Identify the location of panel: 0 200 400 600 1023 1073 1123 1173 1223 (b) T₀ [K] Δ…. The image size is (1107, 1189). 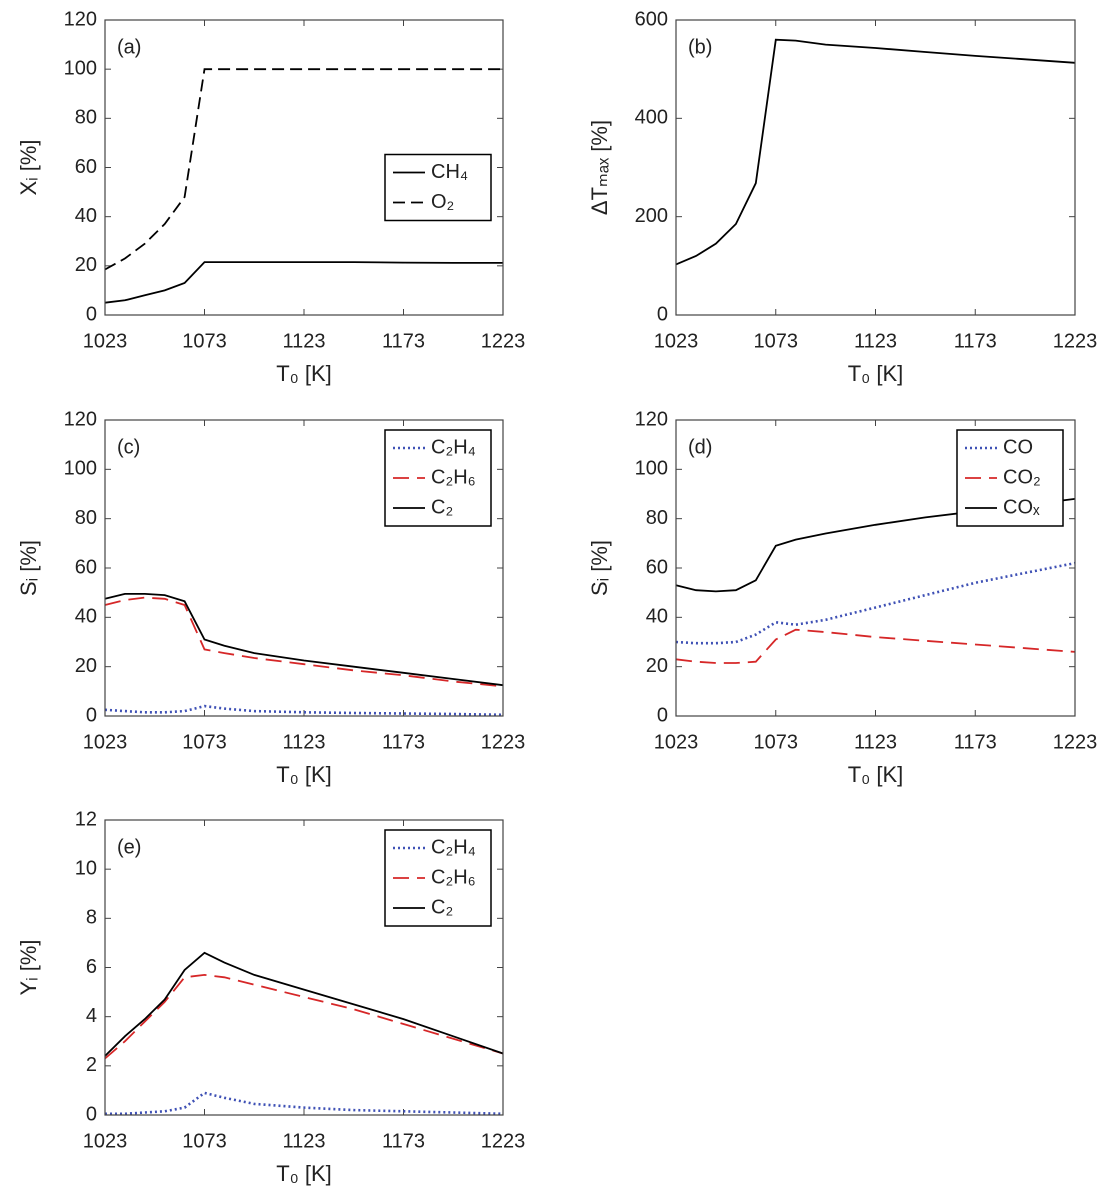
(842, 197).